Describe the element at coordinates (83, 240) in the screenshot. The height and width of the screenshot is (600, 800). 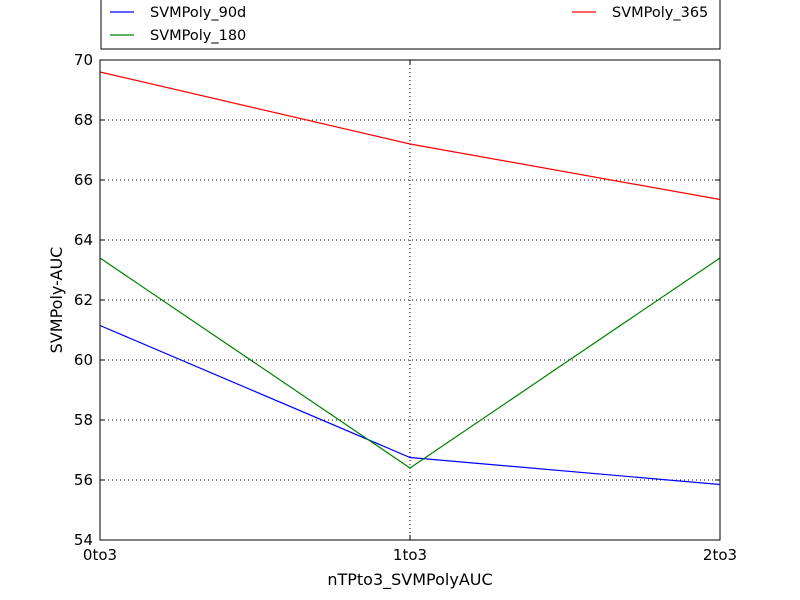
I see `y-tick-label: 64` at that location.